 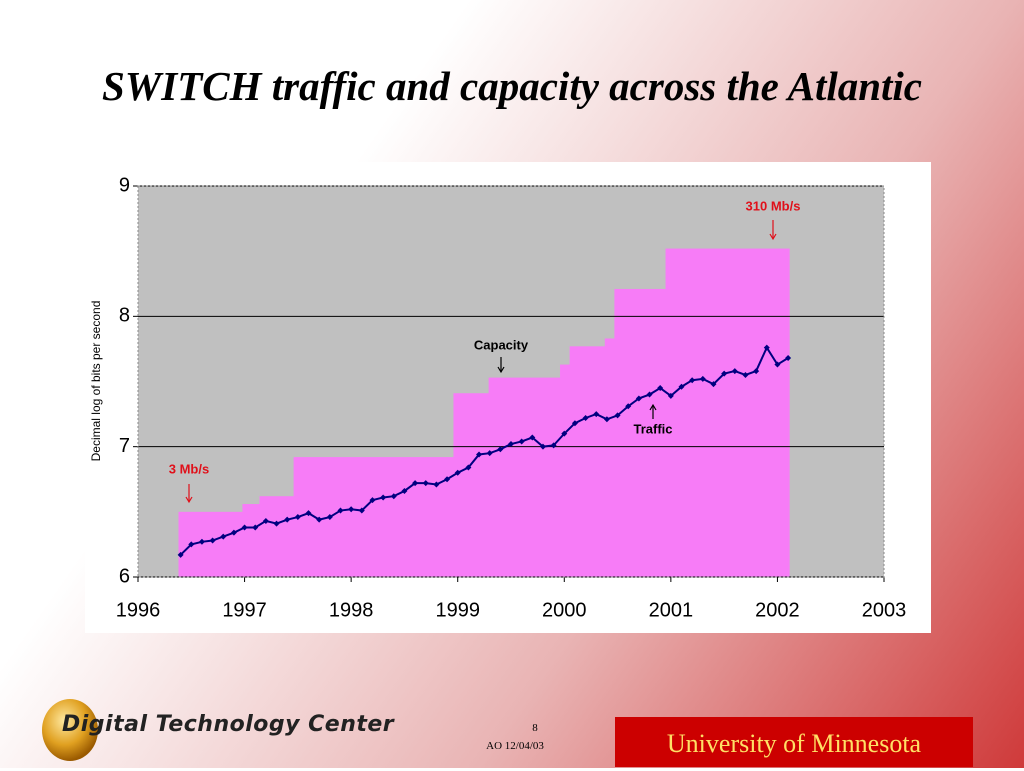 What do you see at coordinates (777, 610) in the screenshot?
I see `x-tick-label: 2002` at bounding box center [777, 610].